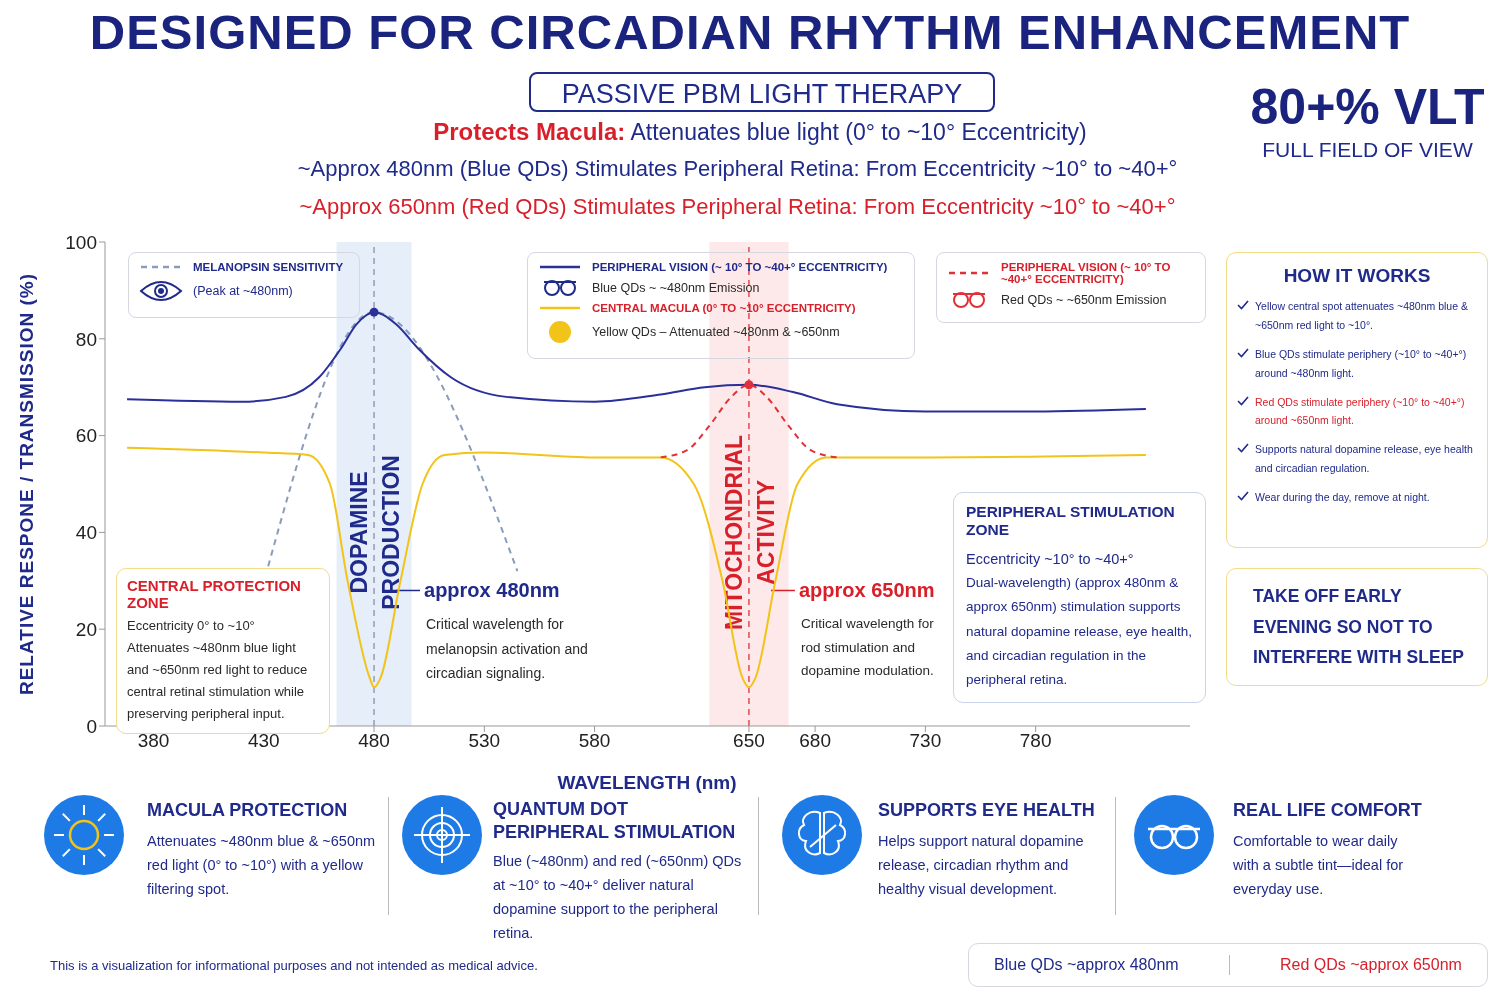  Describe the element at coordinates (1327, 810) in the screenshot. I see `text: REAL LIFE COMFORT` at that location.